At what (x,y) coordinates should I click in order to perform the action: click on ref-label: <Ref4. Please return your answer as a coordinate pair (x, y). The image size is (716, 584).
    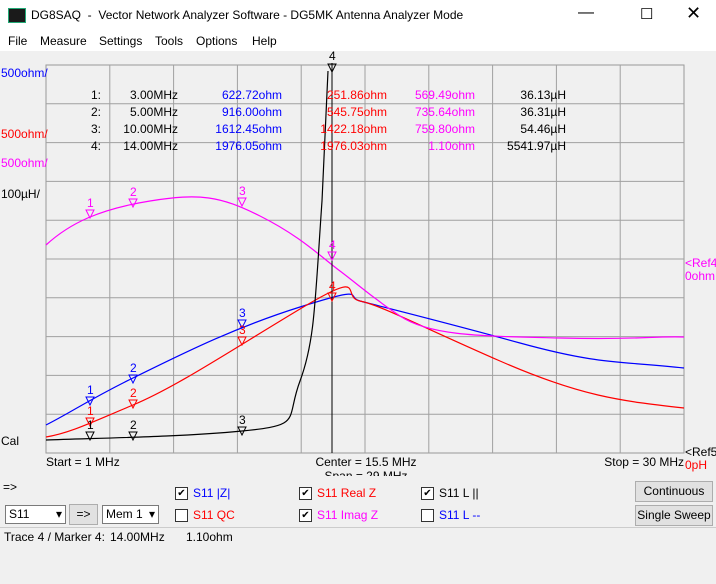
    Looking at the image, I should click on (700, 263).